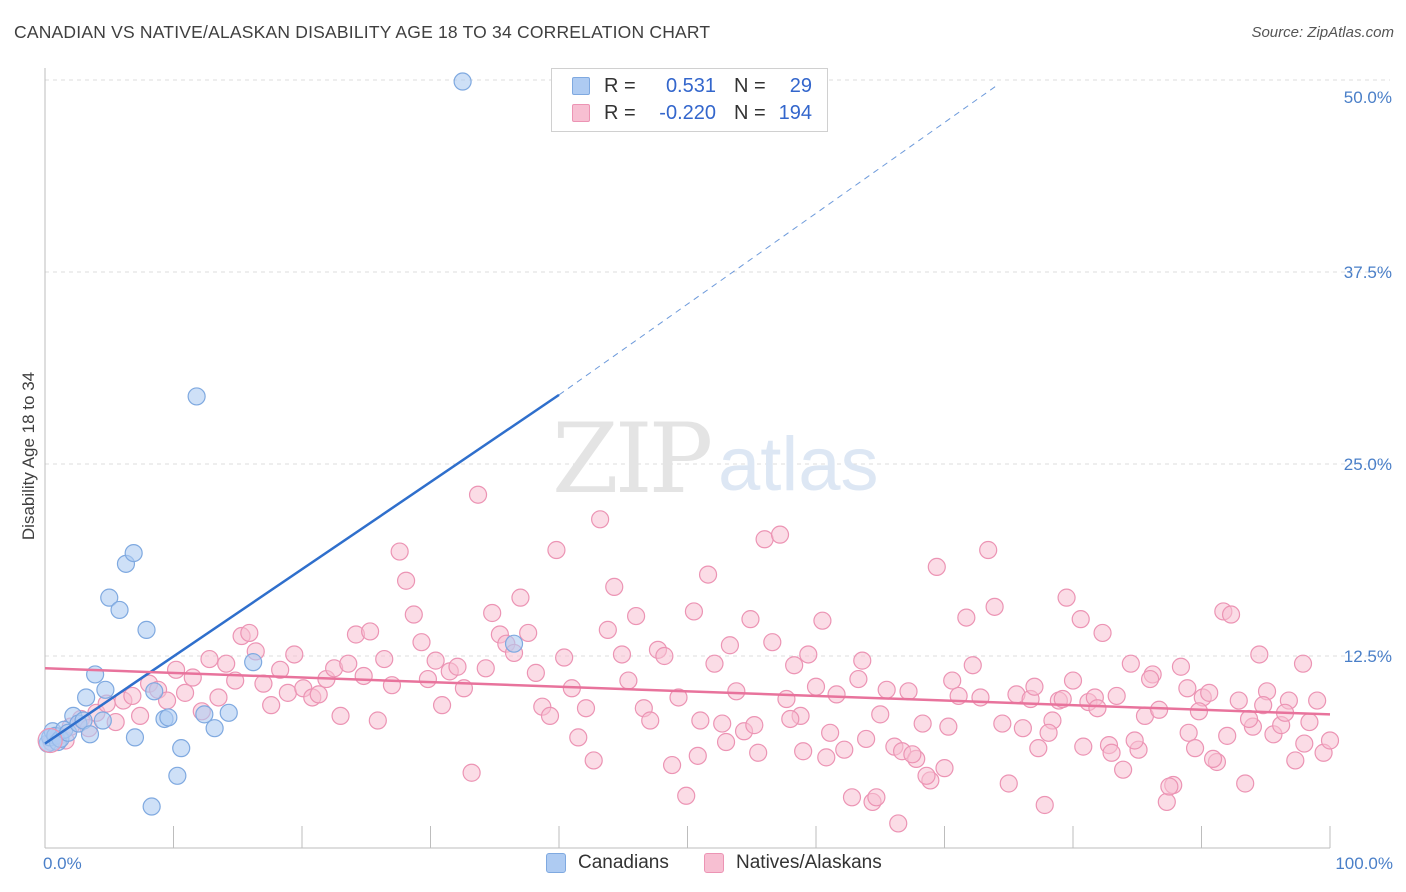  I want to click on watermark-zip: ZIP, so click(631, 459).